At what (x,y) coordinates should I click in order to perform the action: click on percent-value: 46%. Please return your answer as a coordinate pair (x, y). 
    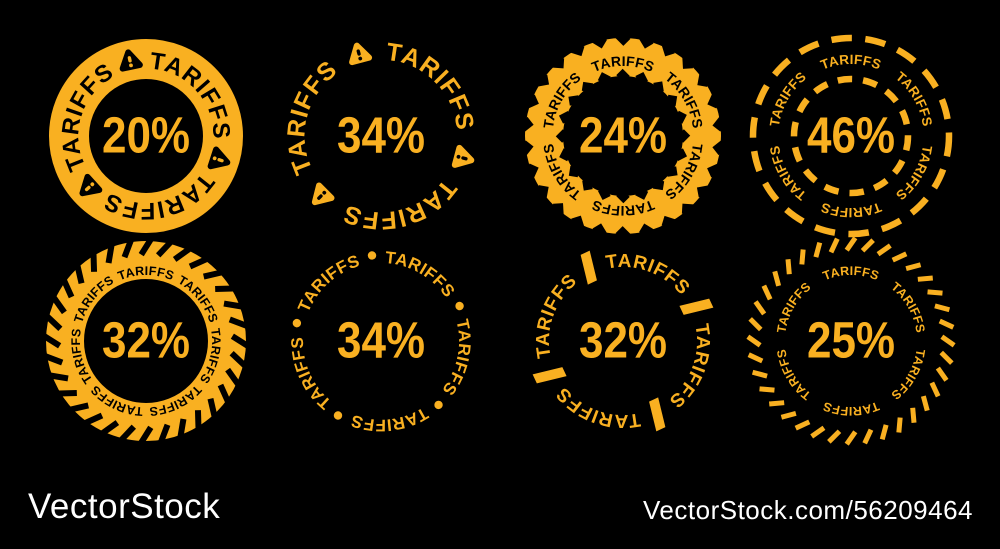
    Looking at the image, I should click on (851, 136).